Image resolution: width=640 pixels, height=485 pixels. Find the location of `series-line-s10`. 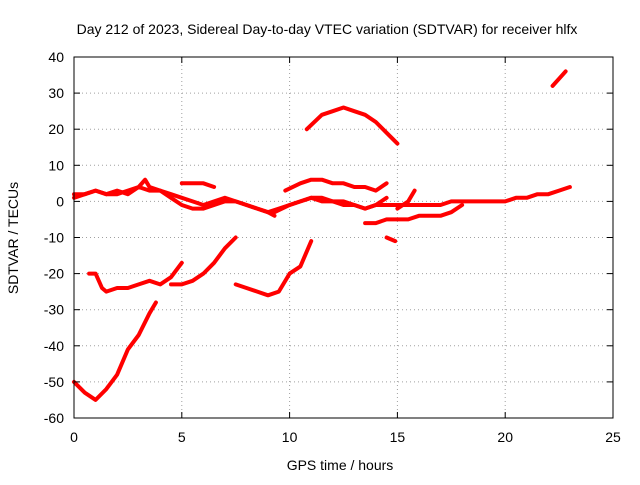

series-line-s10 is located at coordinates (559, 78).